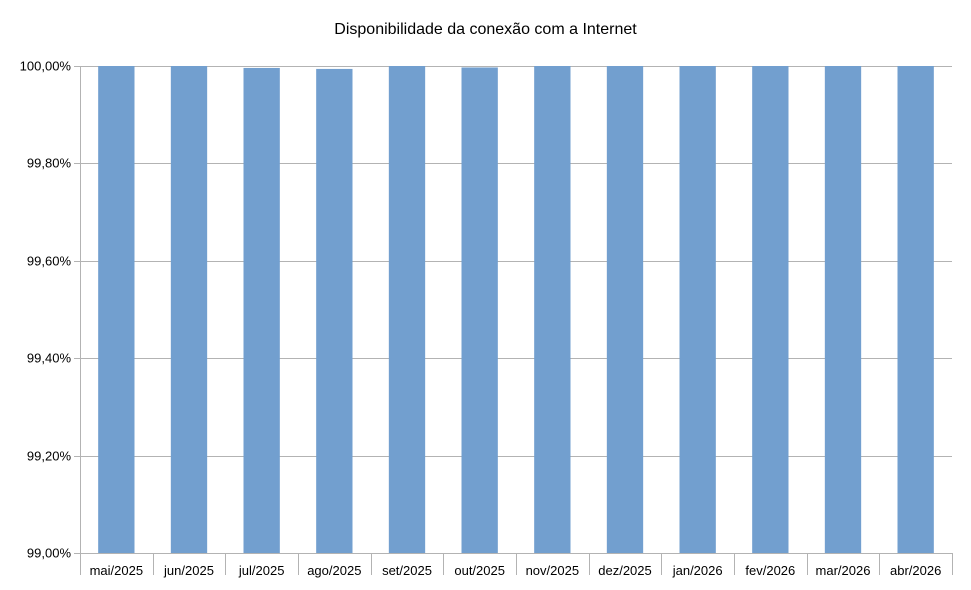  Describe the element at coordinates (116, 570) in the screenshot. I see `x-tick-label: mai/2025` at that location.